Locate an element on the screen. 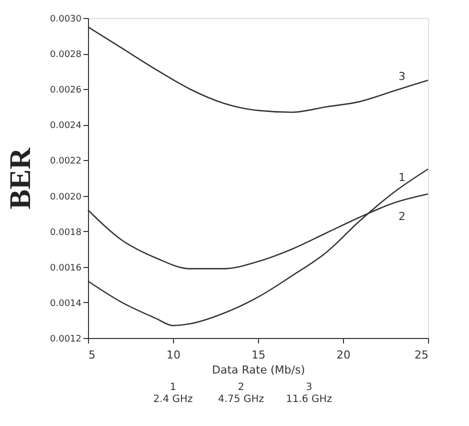 This screenshot has height=426, width=469. x-tick-label: 10 is located at coordinates (173, 355).